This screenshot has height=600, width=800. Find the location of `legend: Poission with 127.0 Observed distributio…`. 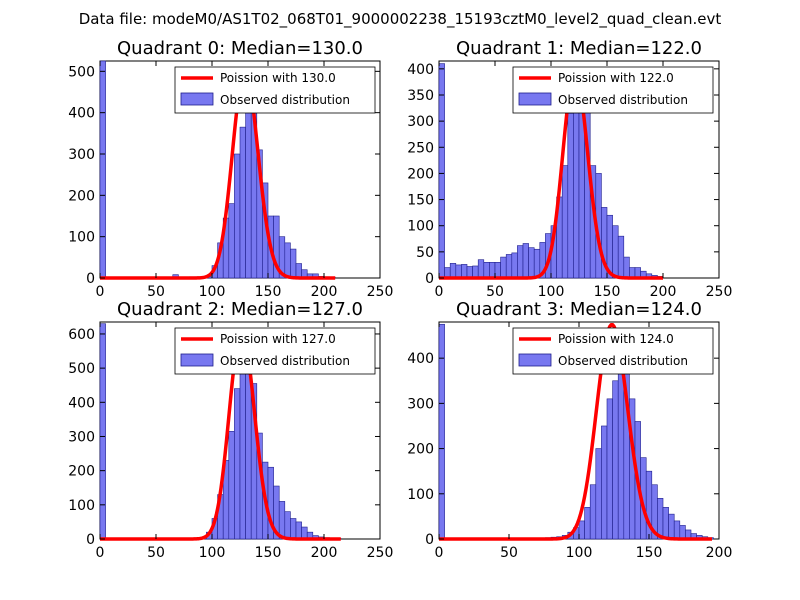

legend: Poission with 127.0 Observed distributio… is located at coordinates (275, 351).